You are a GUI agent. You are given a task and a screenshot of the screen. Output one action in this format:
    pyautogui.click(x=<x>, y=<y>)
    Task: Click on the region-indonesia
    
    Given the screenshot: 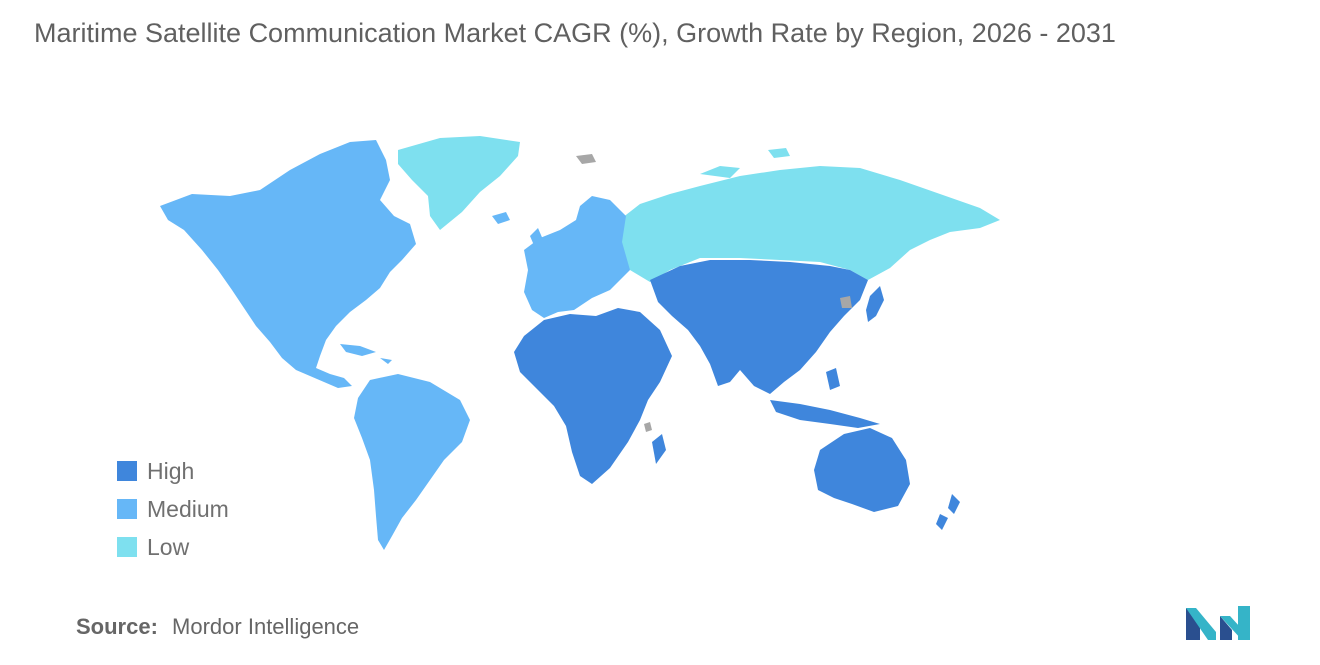 What is the action you would take?
    pyautogui.click(x=825, y=398)
    